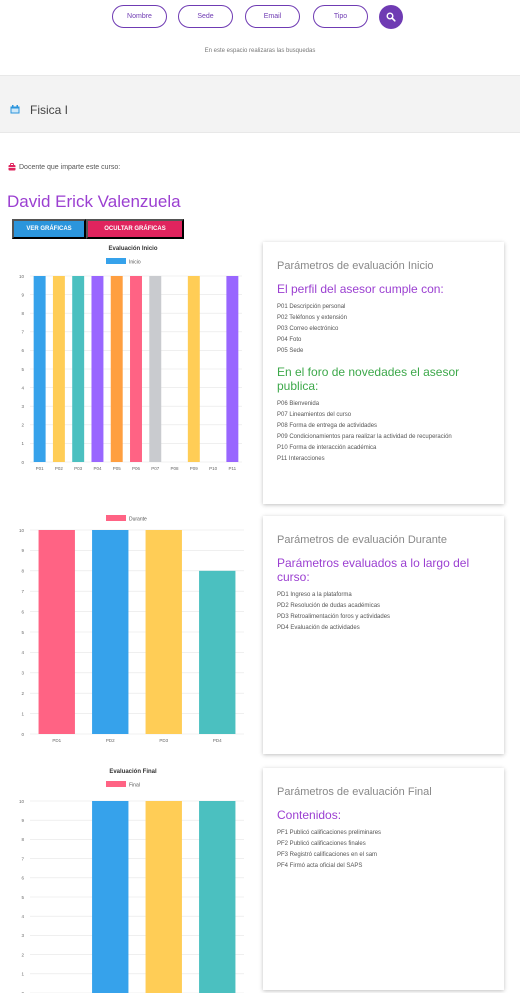  Describe the element at coordinates (15, 109) in the screenshot. I see `calendar-icon` at that location.